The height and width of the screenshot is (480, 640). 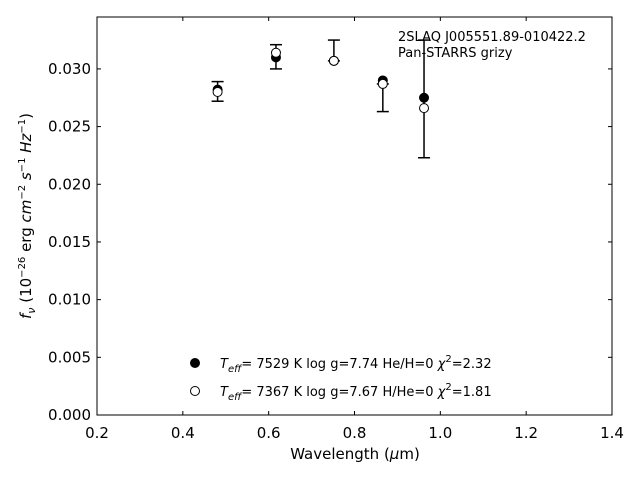 What do you see at coordinates (195, 363) in the screenshot?
I see `legend-marker-filled` at bounding box center [195, 363].